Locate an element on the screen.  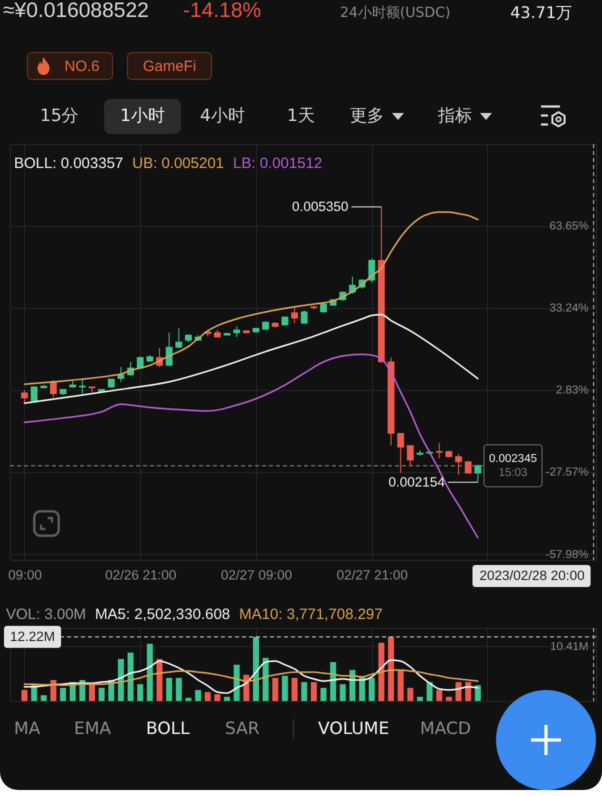
text: SAR is located at coordinates (242, 728).